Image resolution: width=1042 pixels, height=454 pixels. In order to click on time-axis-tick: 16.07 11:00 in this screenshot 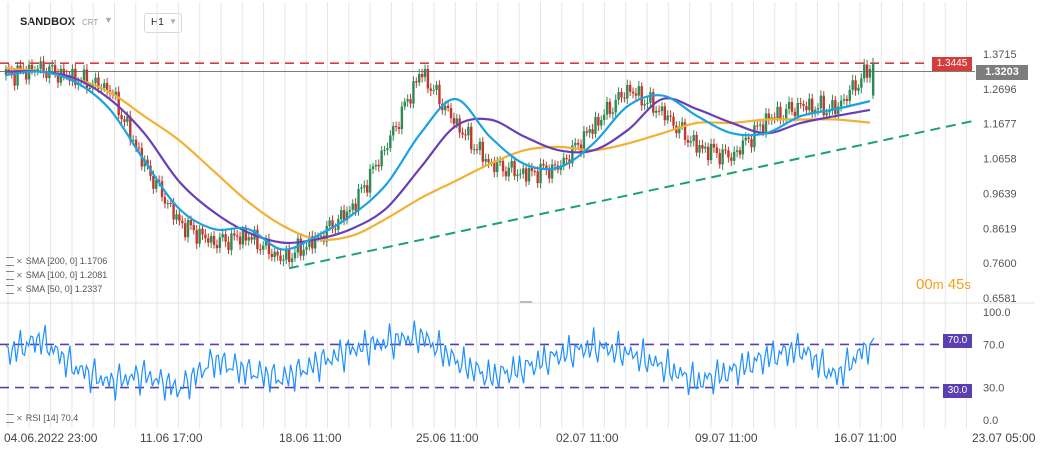, I will do `click(865, 438)`.